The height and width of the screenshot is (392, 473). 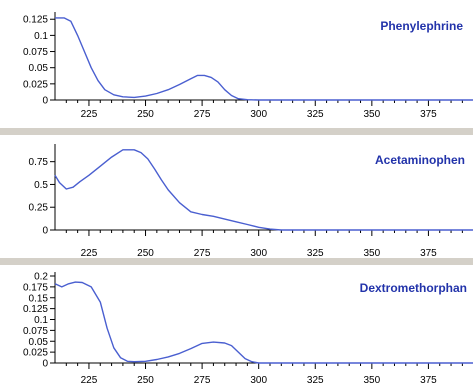 What do you see at coordinates (41, 185) in the screenshot?
I see `y-tick-label: 0.5` at bounding box center [41, 185].